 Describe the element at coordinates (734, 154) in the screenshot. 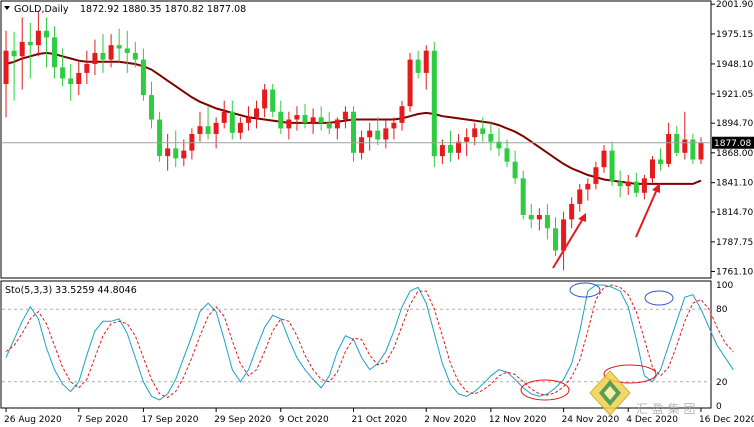

I see `price-tick-label: 1868.00` at that location.